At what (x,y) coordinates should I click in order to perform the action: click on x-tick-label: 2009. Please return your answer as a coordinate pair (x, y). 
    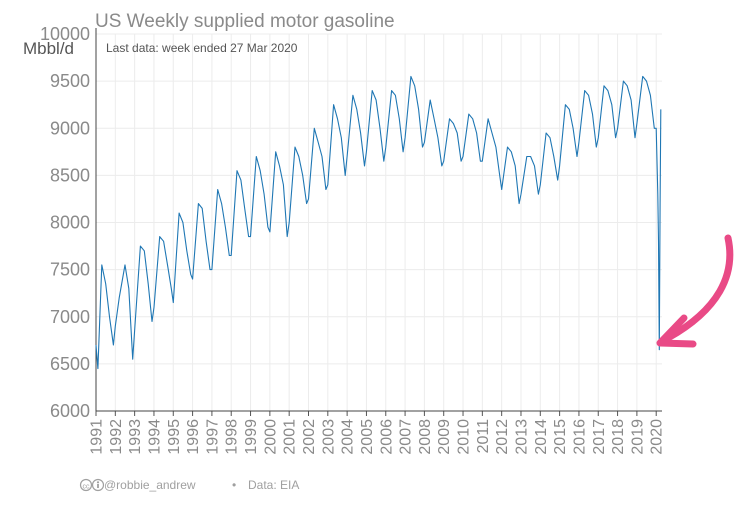
    Looking at the image, I should click on (444, 437).